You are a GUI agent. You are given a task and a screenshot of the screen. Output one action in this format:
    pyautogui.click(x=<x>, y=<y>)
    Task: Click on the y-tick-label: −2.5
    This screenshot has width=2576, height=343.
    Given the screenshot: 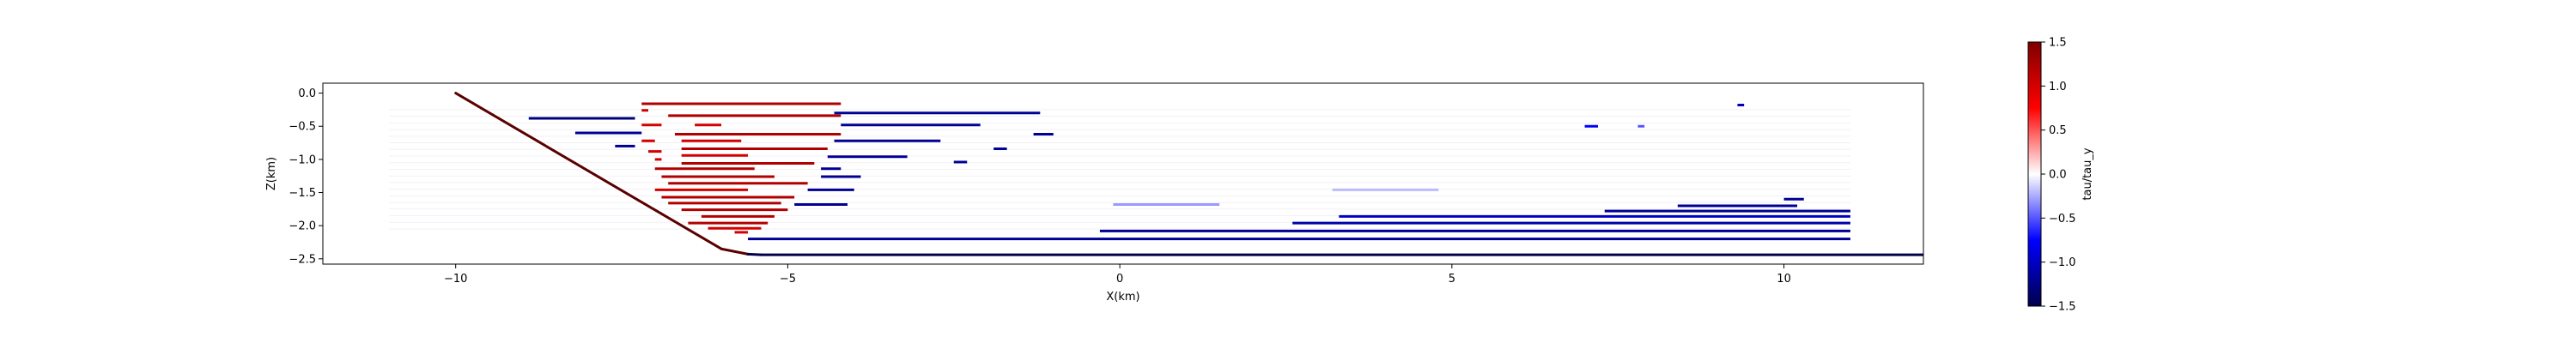 What is the action you would take?
    pyautogui.click(x=302, y=259)
    